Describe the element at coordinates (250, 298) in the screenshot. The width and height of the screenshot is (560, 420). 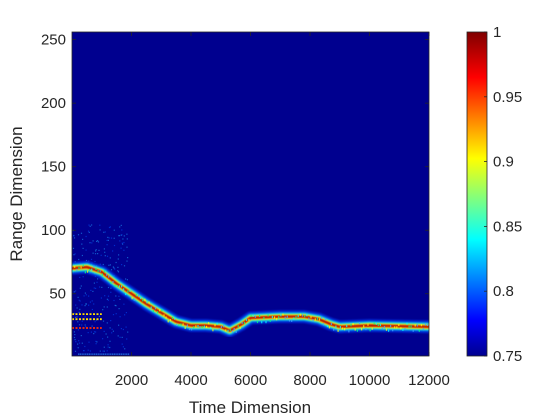
I see `trace-texture` at that location.